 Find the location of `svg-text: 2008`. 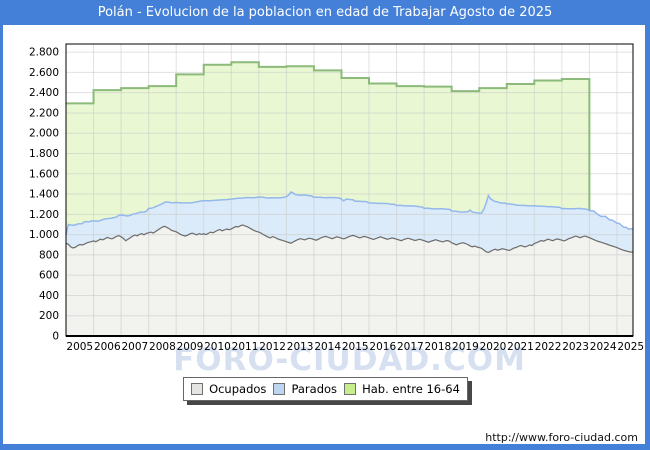

svg-text: 2008 is located at coordinates (162, 347).